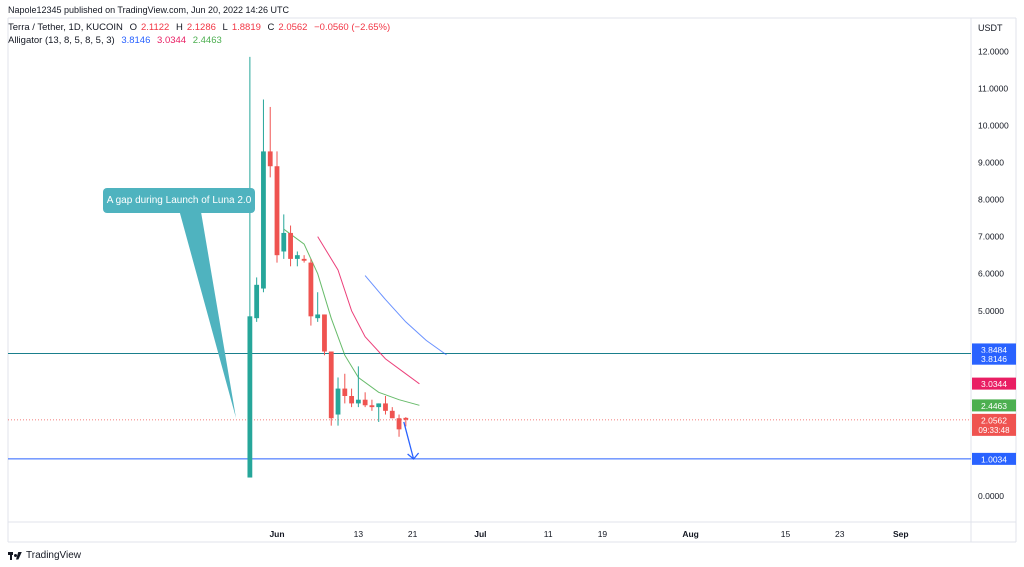 This screenshot has height=567, width=1024. Describe the element at coordinates (172, 40) in the screenshot. I see `teeth-value: 3.0344` at that location.